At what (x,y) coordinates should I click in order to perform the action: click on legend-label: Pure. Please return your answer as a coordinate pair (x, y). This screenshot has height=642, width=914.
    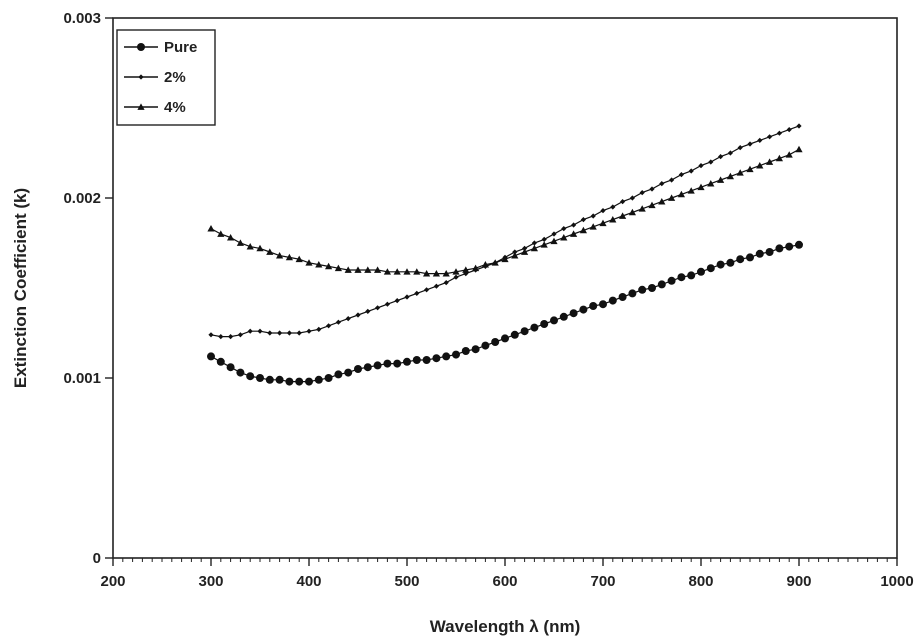
    Looking at the image, I should click on (180, 47).